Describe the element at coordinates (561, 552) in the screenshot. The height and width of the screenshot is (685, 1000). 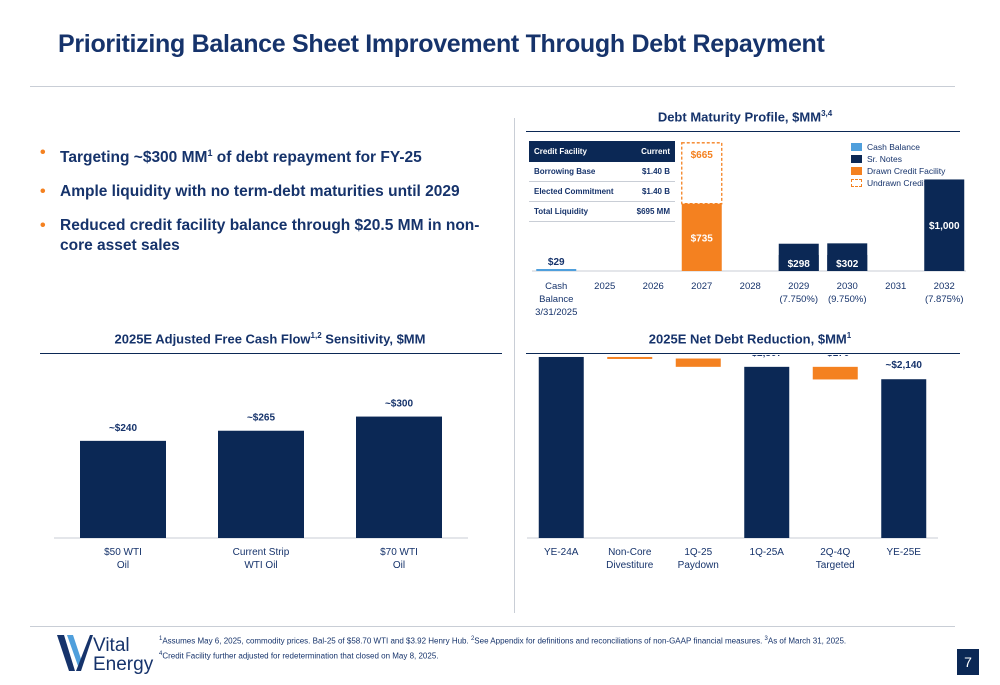
I see `x-tick-label: YE-24A` at that location.